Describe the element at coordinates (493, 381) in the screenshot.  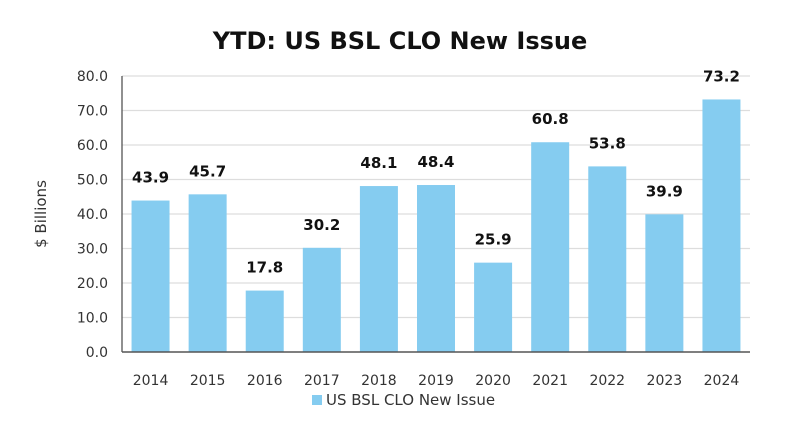
I see `x-tick-label: 2020` at that location.